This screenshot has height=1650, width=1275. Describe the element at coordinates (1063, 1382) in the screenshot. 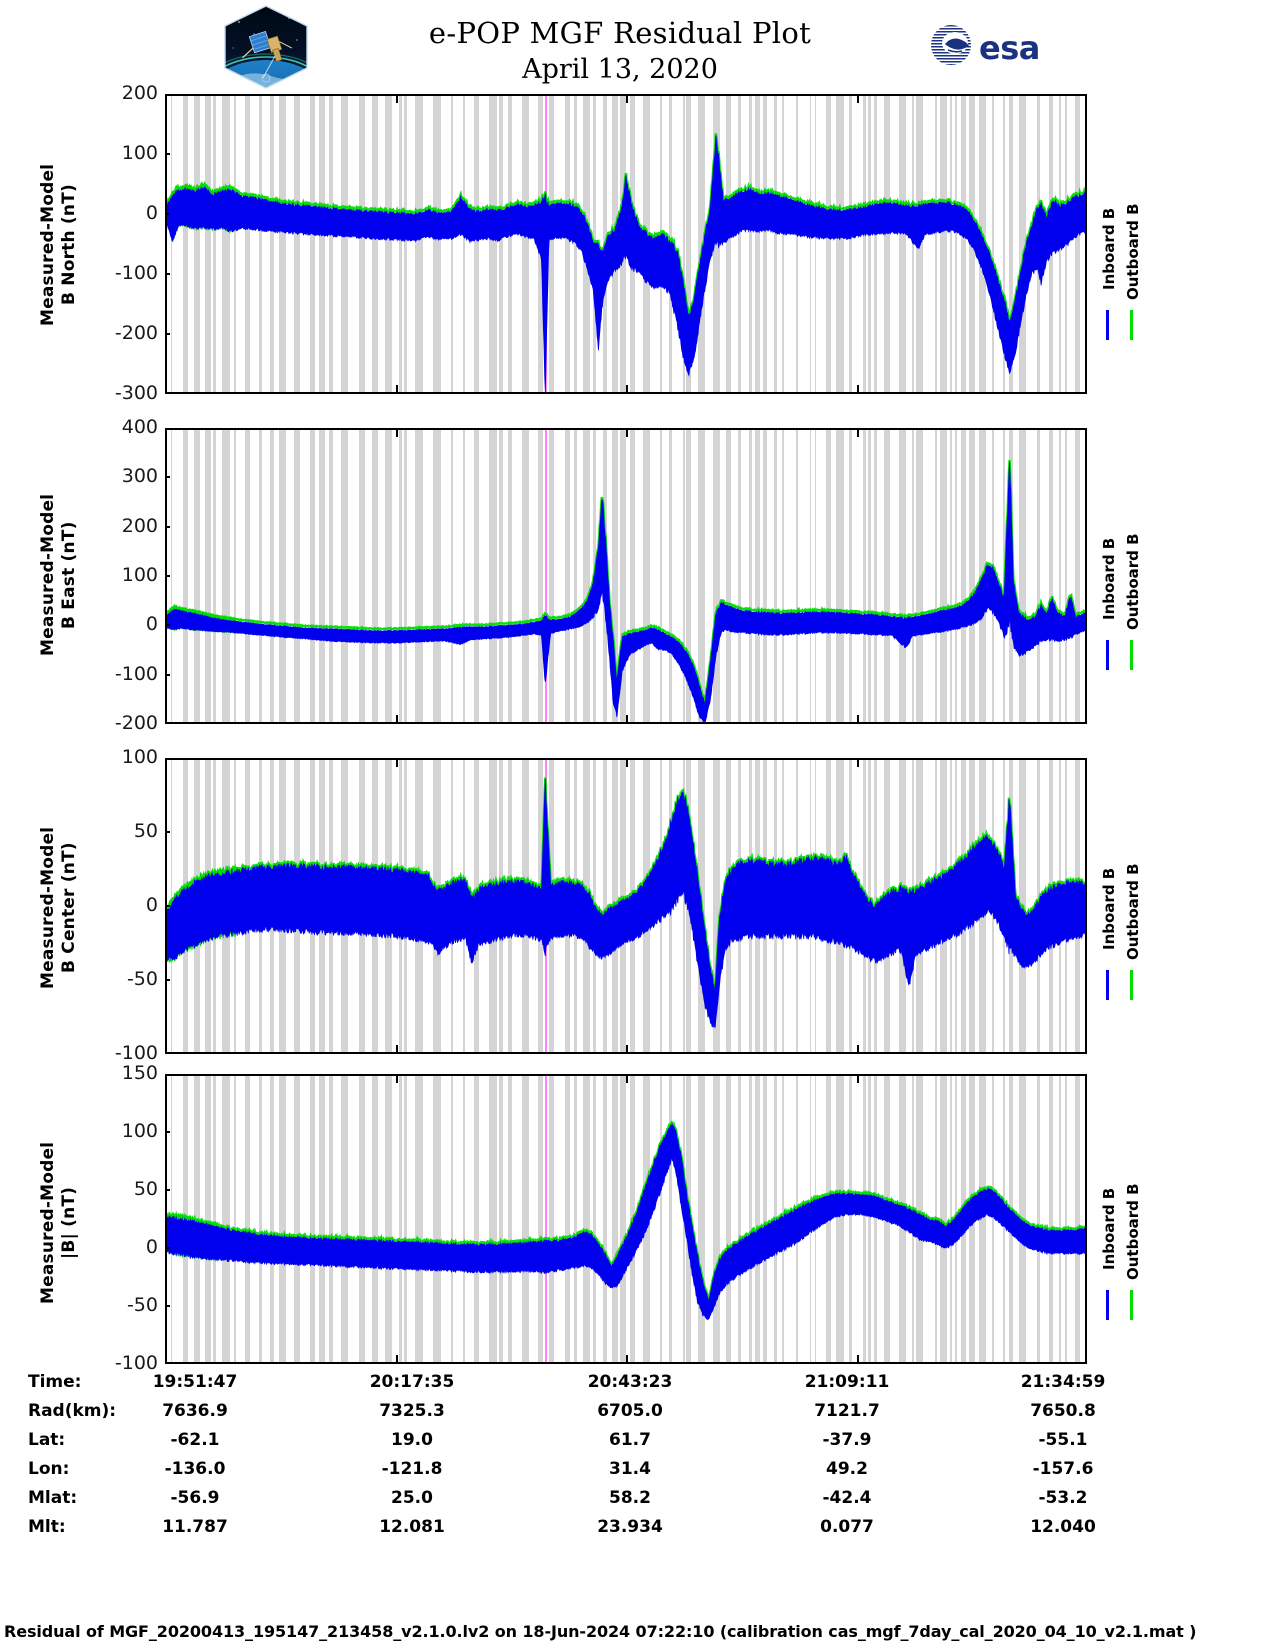

I see `table-cell: 21:34:59` at that location.